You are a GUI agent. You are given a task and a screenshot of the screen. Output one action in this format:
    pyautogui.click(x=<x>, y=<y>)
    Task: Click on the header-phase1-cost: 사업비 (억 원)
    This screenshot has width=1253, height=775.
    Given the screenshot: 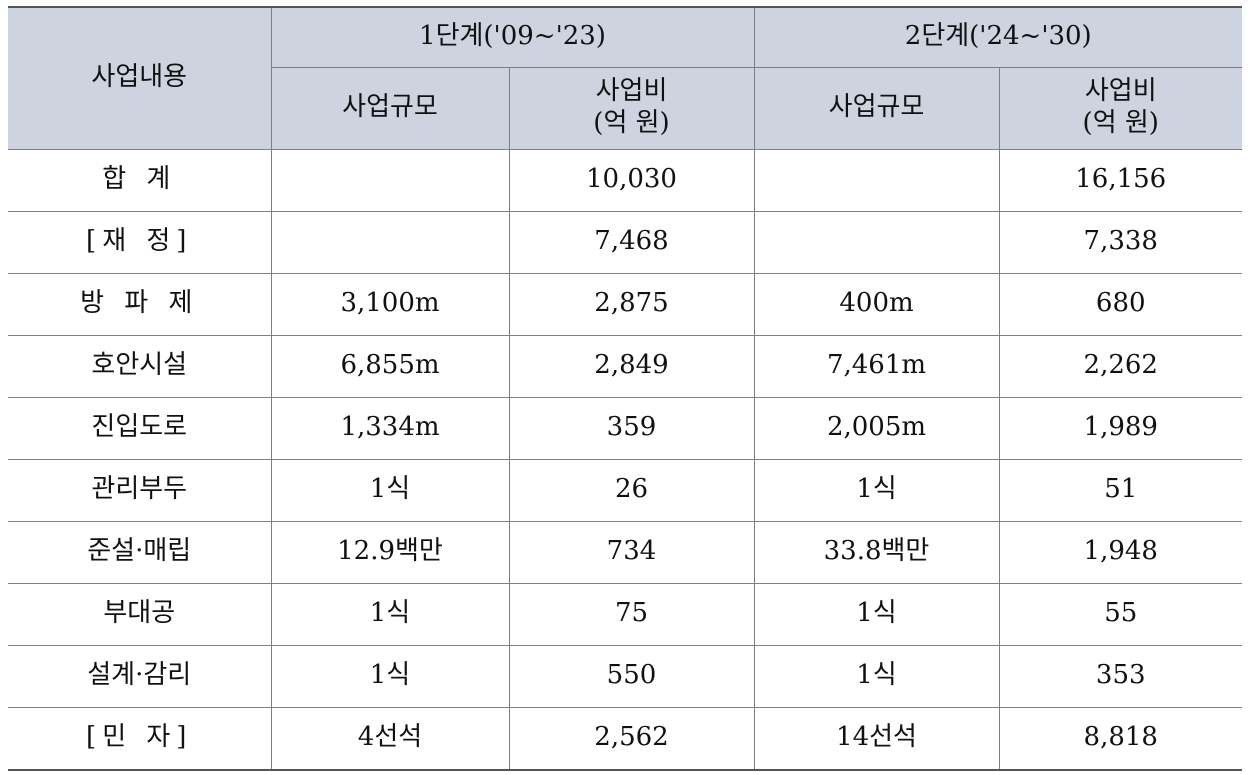 What is the action you would take?
    pyautogui.click(x=631, y=108)
    